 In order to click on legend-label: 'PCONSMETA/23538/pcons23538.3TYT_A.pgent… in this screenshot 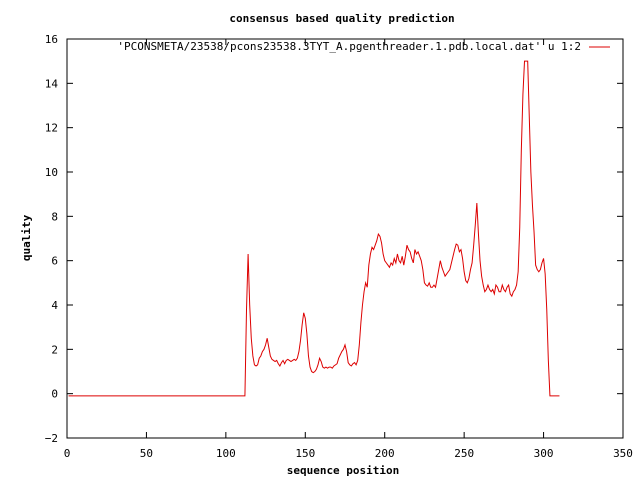, I will do `click(349, 46)`.